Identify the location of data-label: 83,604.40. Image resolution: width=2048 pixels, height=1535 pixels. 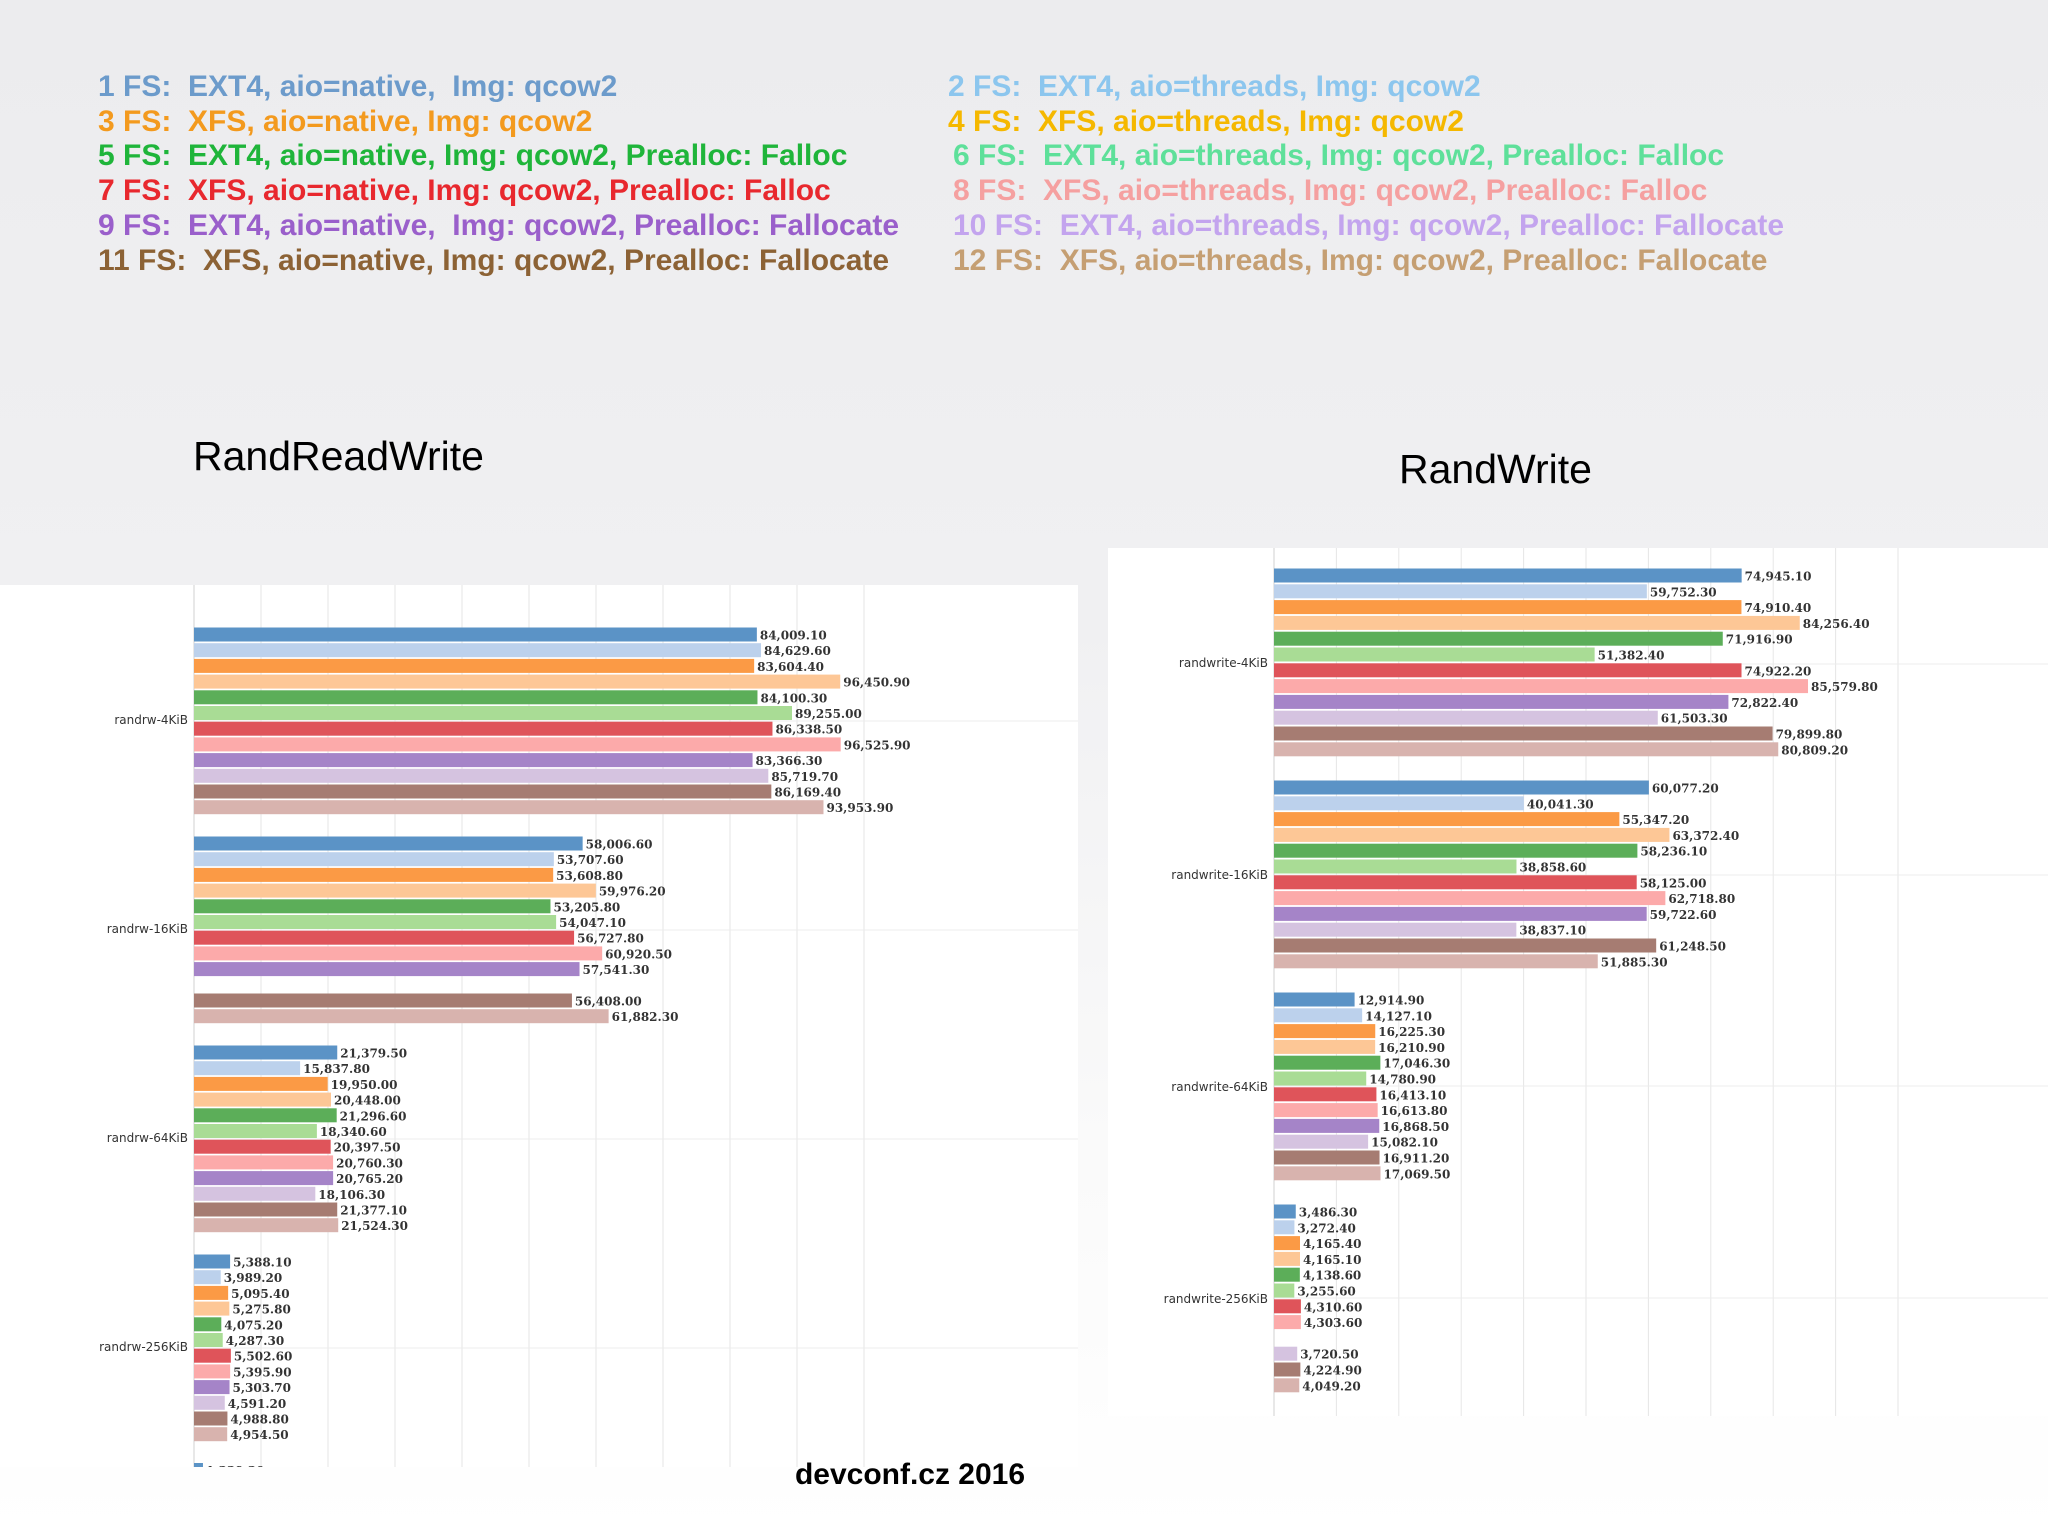
(790, 667).